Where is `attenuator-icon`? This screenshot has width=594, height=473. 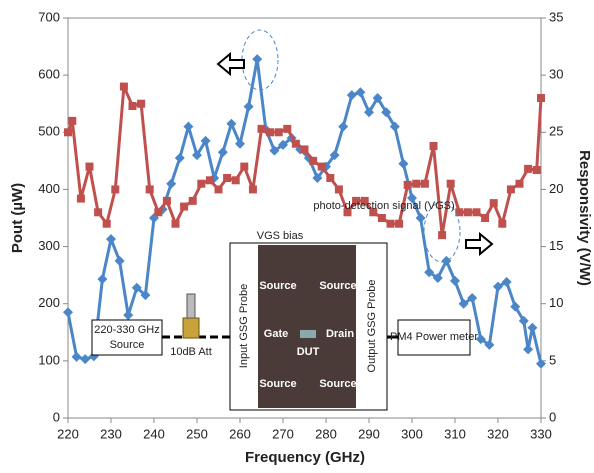 attenuator-icon is located at coordinates (191, 306).